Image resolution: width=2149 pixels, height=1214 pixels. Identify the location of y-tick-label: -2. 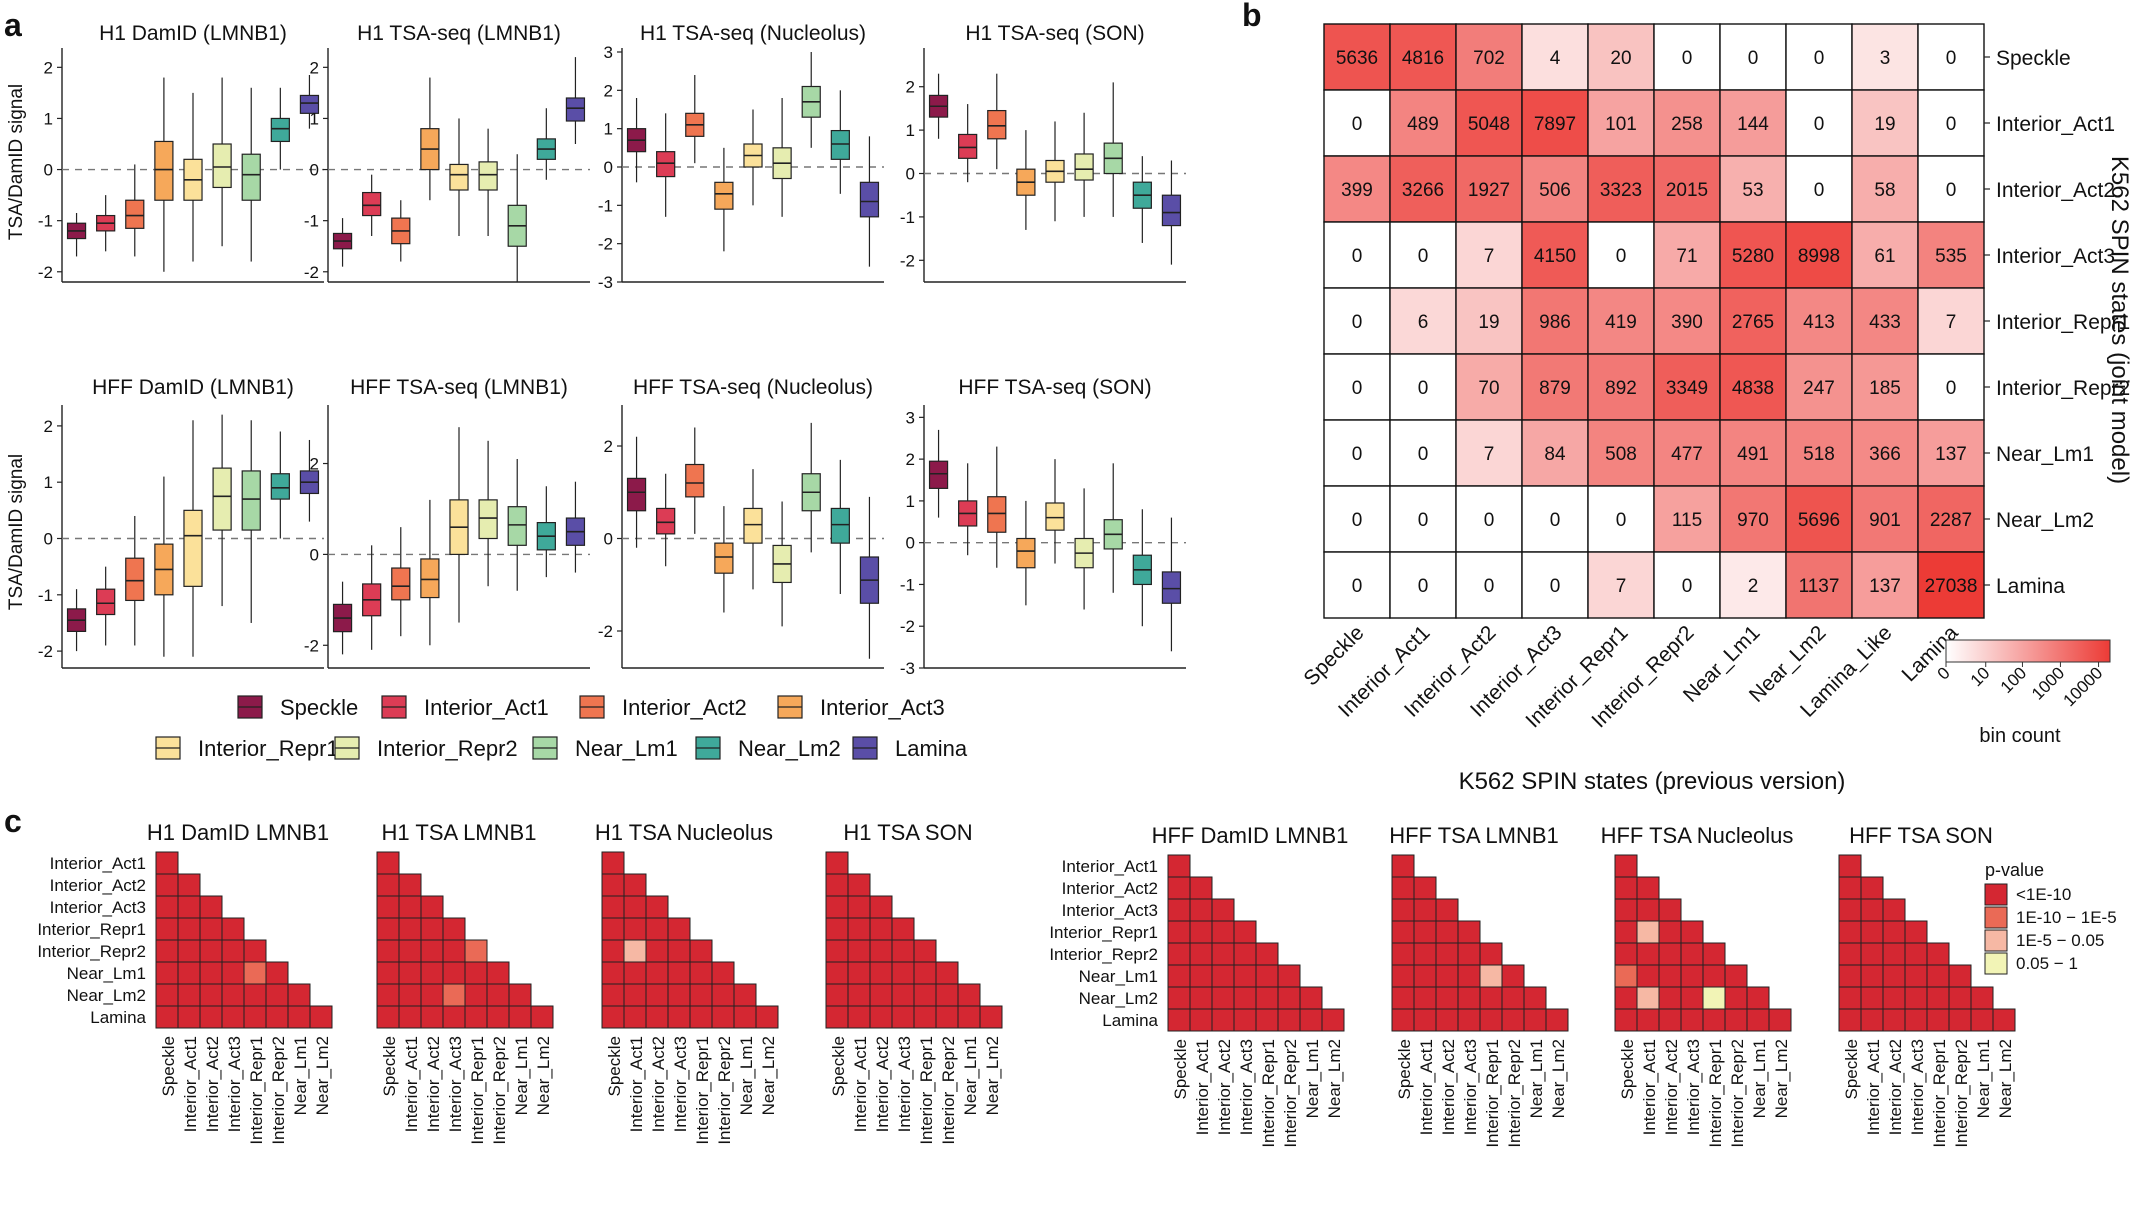
(907, 260).